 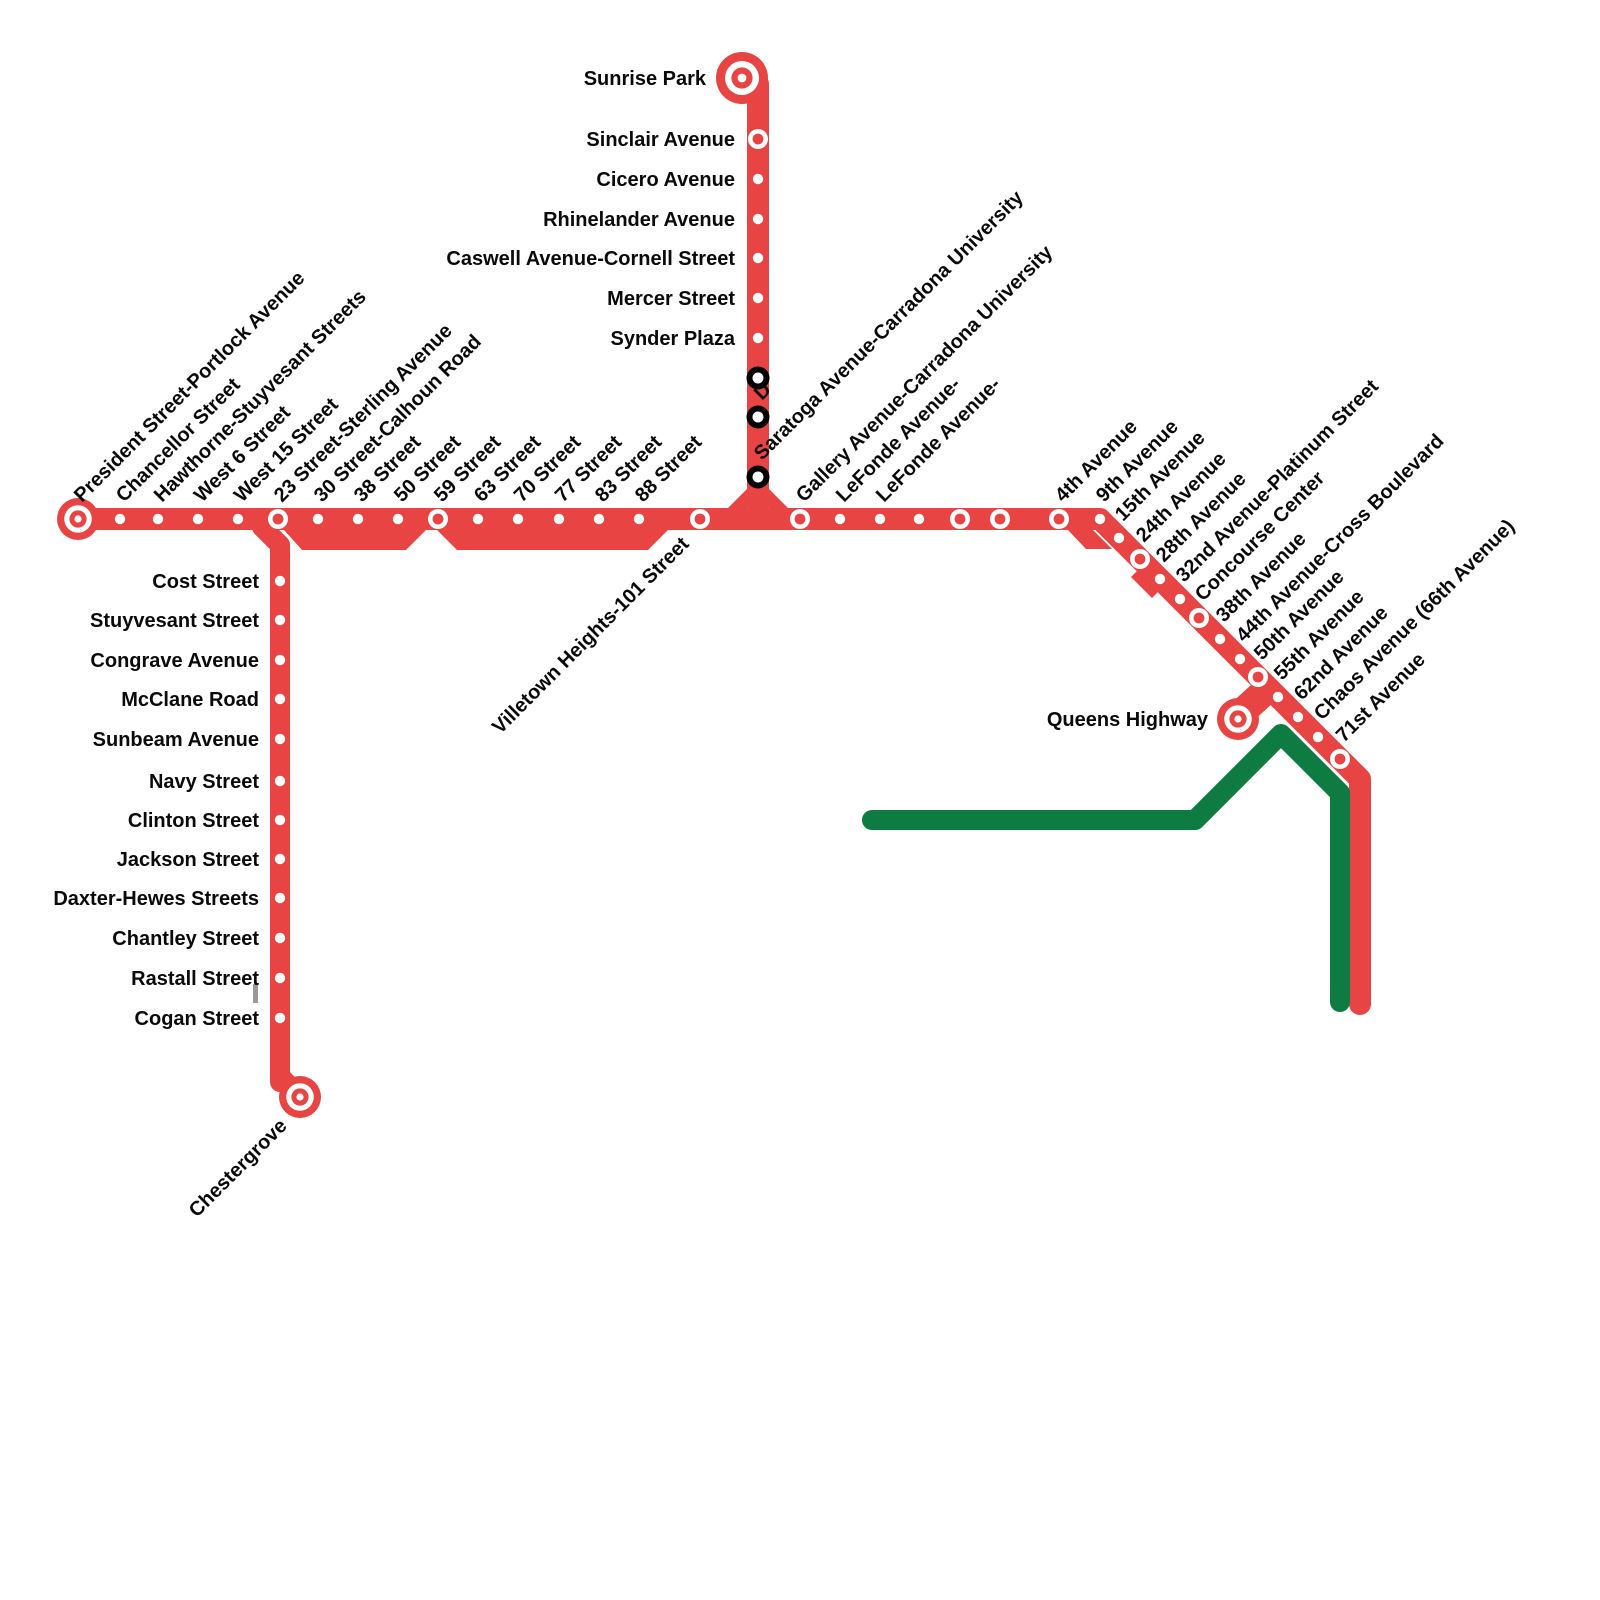 I want to click on station-label: Cicero Avenue, so click(x=665, y=180).